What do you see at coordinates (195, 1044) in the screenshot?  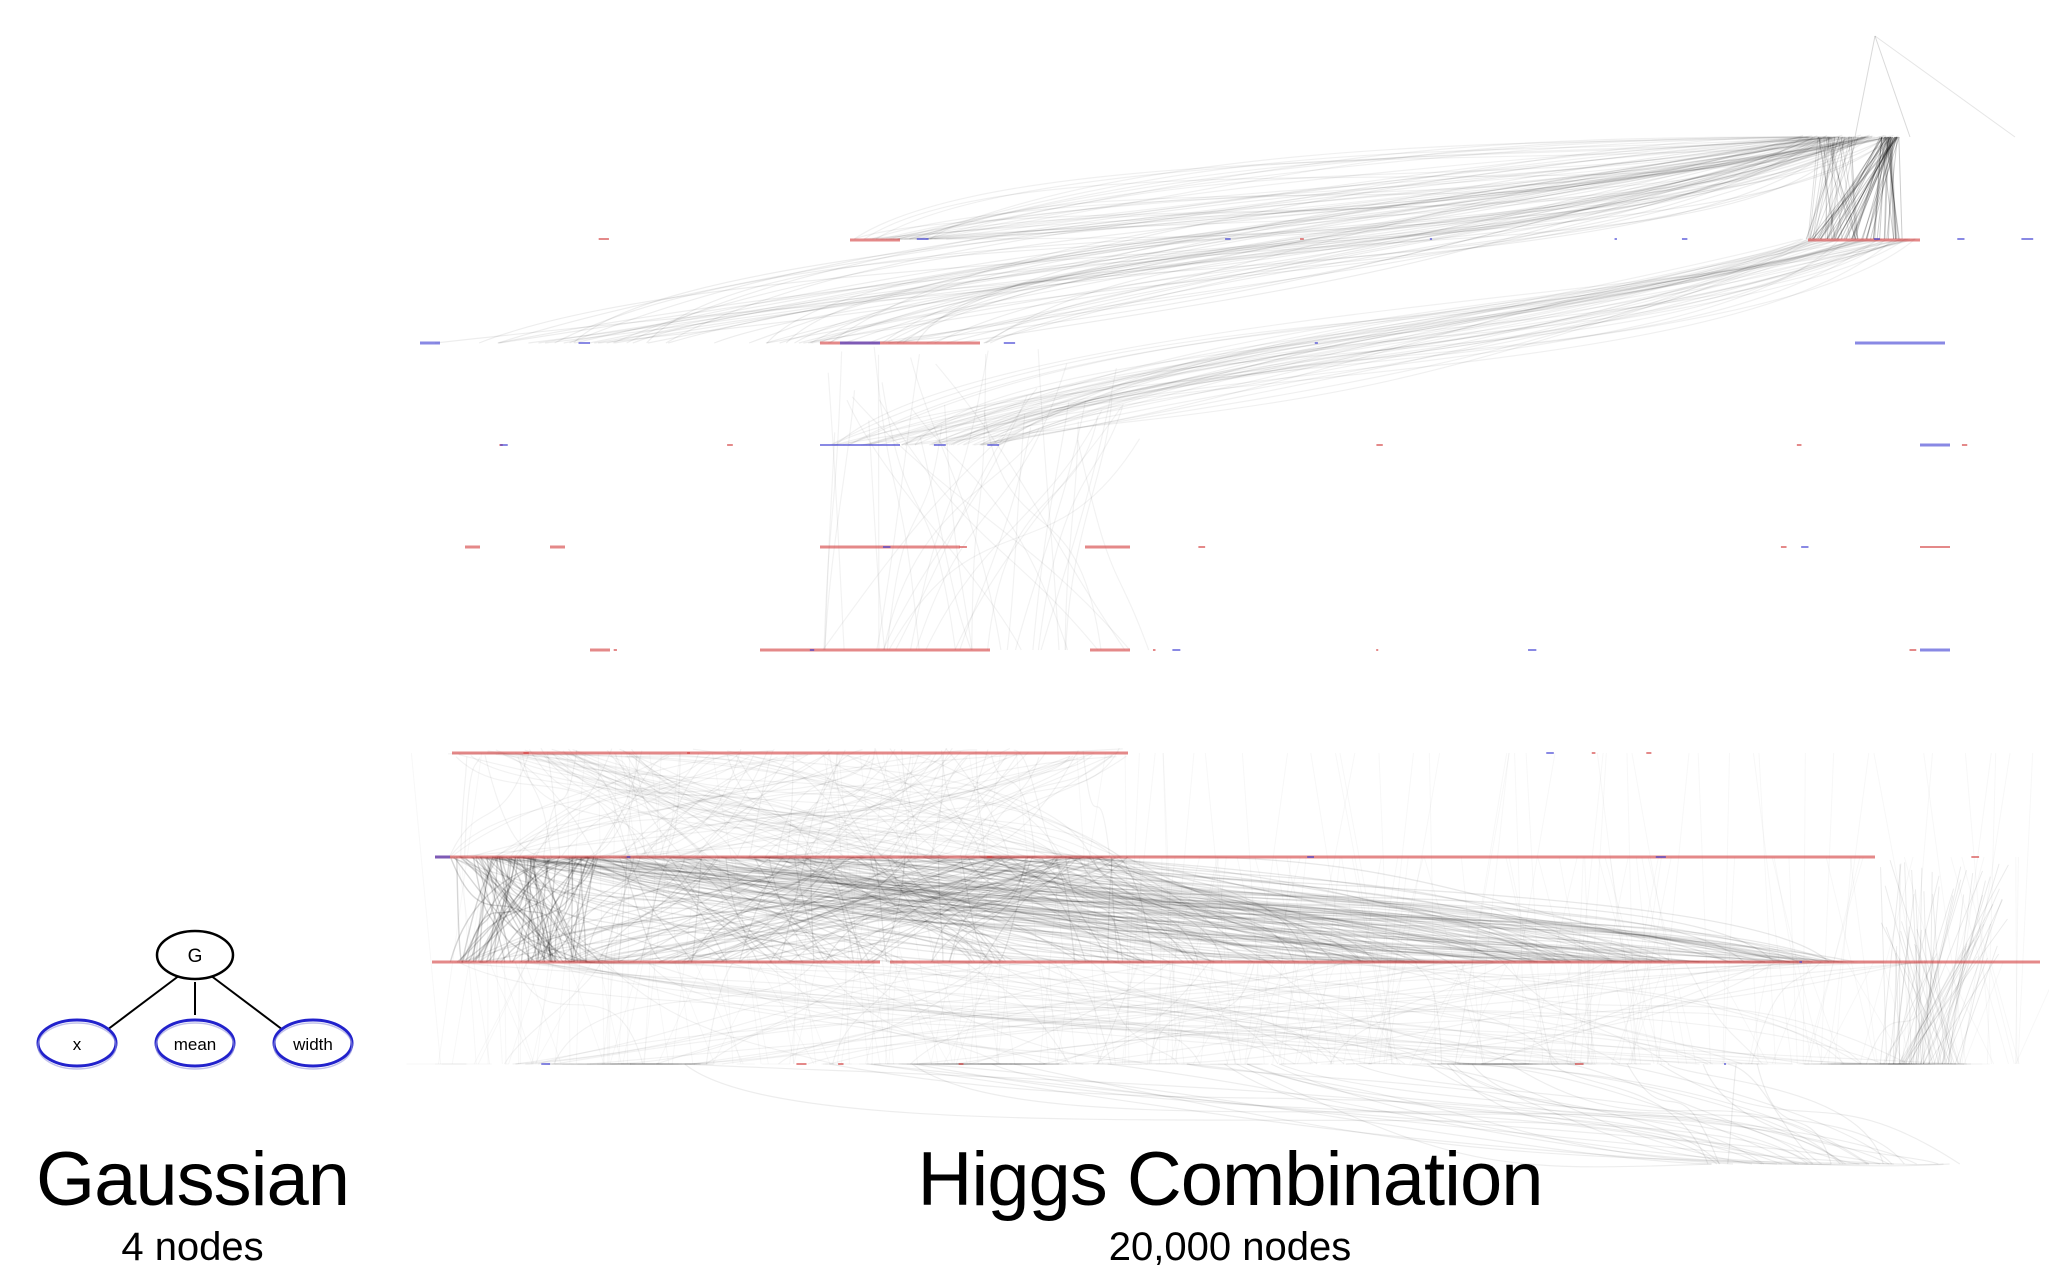 I see `node-mean-label: mean` at bounding box center [195, 1044].